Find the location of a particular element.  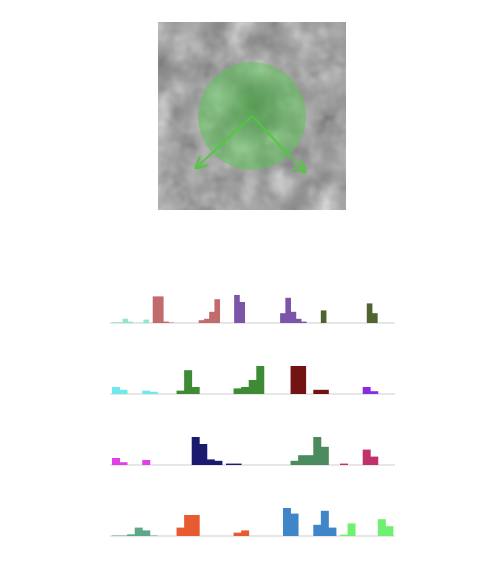

patch-image is located at coordinates (252, 116).